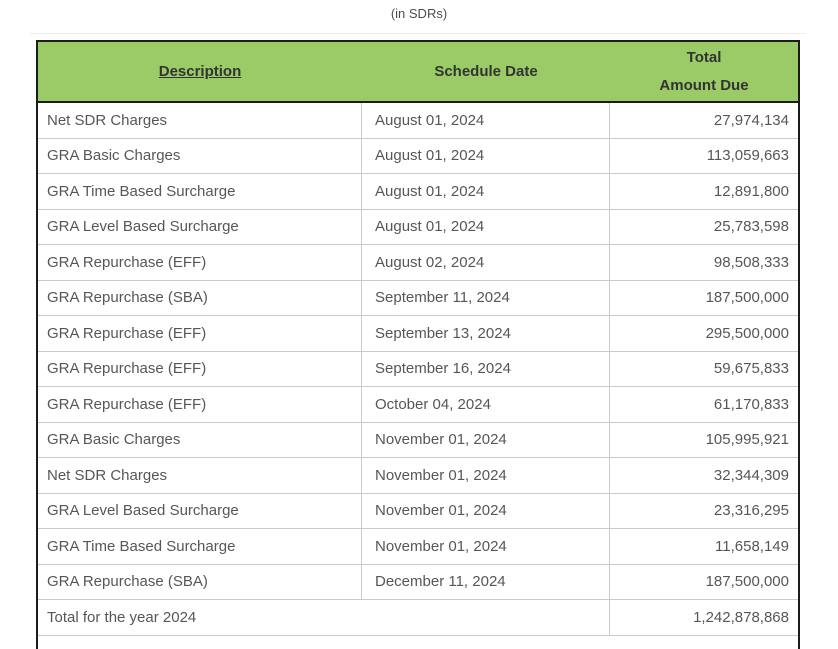 The width and height of the screenshot is (838, 649). Describe the element at coordinates (486, 262) in the screenshot. I see `schedule-date-cell: August 02, 2024` at that location.